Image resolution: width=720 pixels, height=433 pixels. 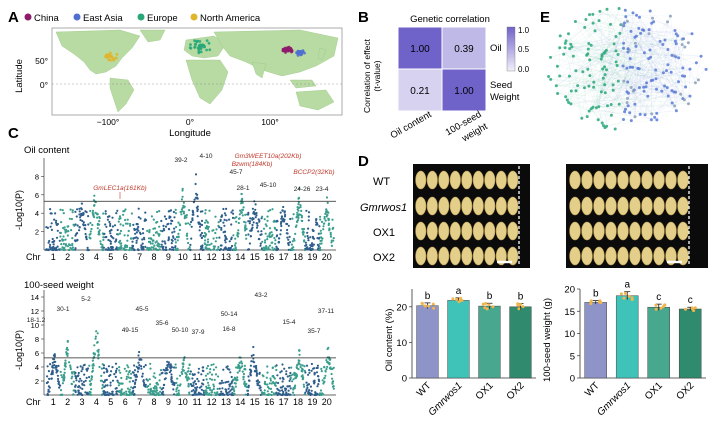 I want to click on chr-label: 10, so click(x=183, y=402).